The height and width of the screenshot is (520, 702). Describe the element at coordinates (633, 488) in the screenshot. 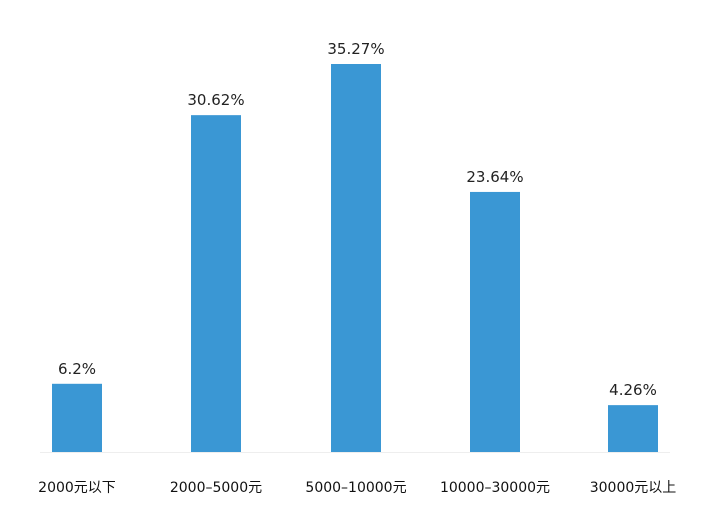

I see `x-tick-label: 30000元以上` at that location.